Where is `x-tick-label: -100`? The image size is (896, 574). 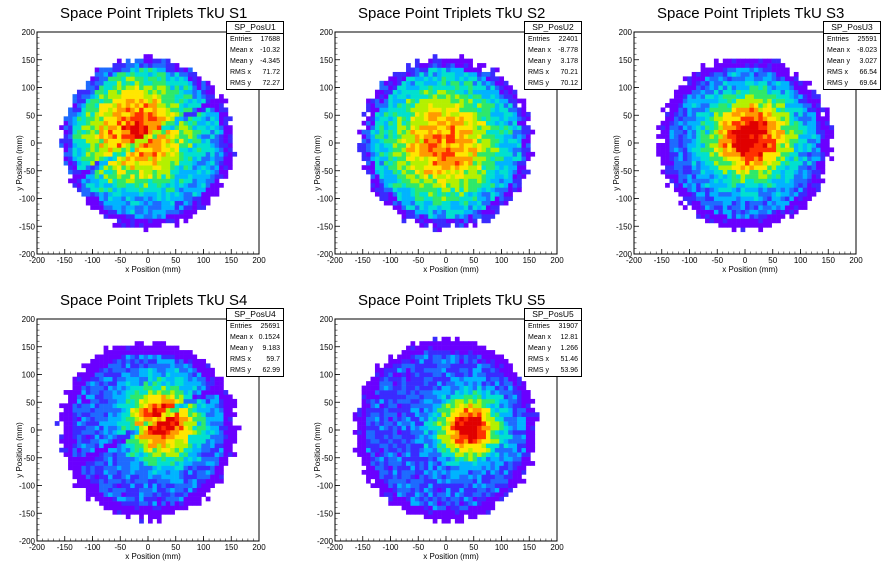
x-tick-label: -100 is located at coordinates (689, 260).